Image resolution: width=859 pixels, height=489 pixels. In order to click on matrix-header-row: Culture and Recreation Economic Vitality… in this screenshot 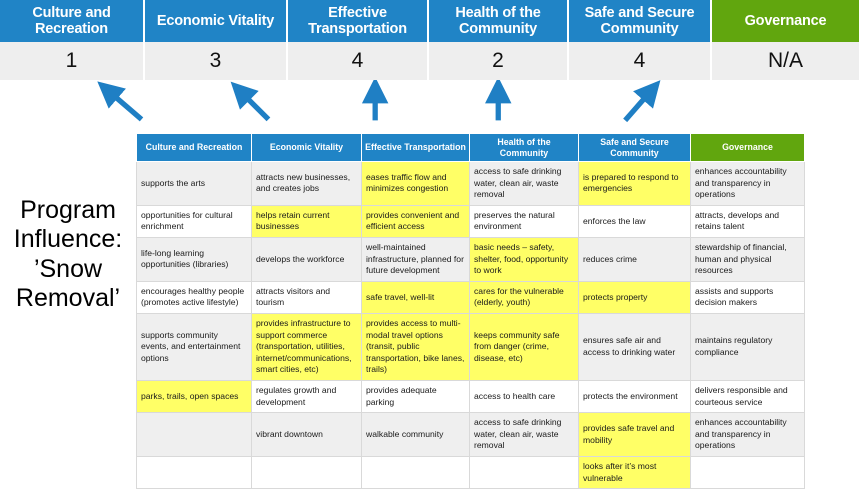, I will do `click(470, 147)`.